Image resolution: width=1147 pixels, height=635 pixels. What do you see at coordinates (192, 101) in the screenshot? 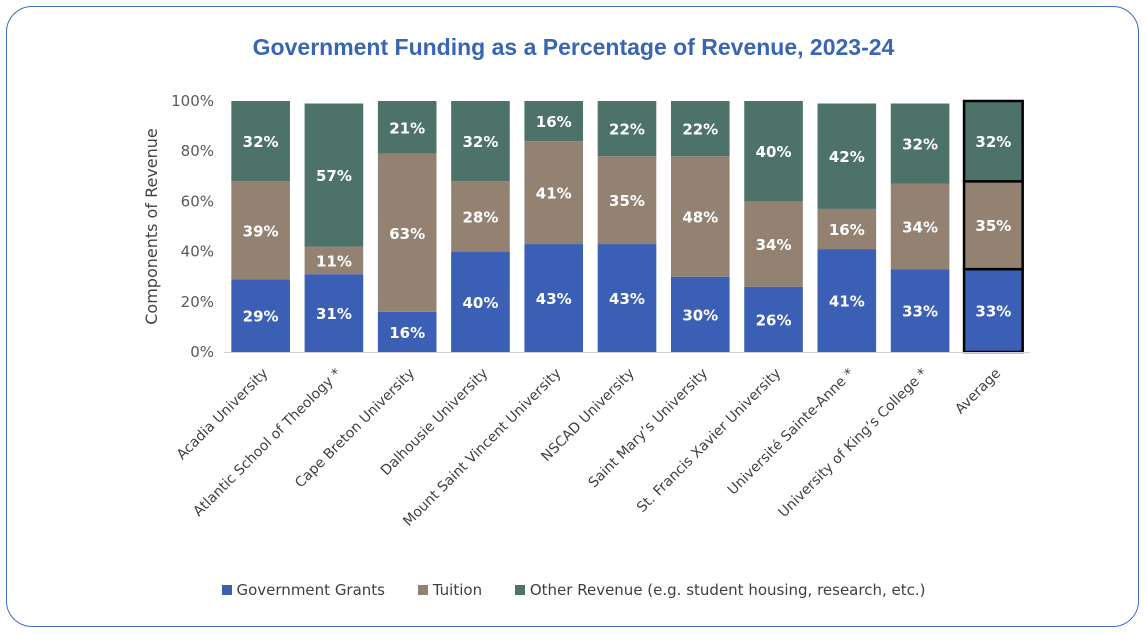
I see `y-tick-label: 100%` at bounding box center [192, 101].